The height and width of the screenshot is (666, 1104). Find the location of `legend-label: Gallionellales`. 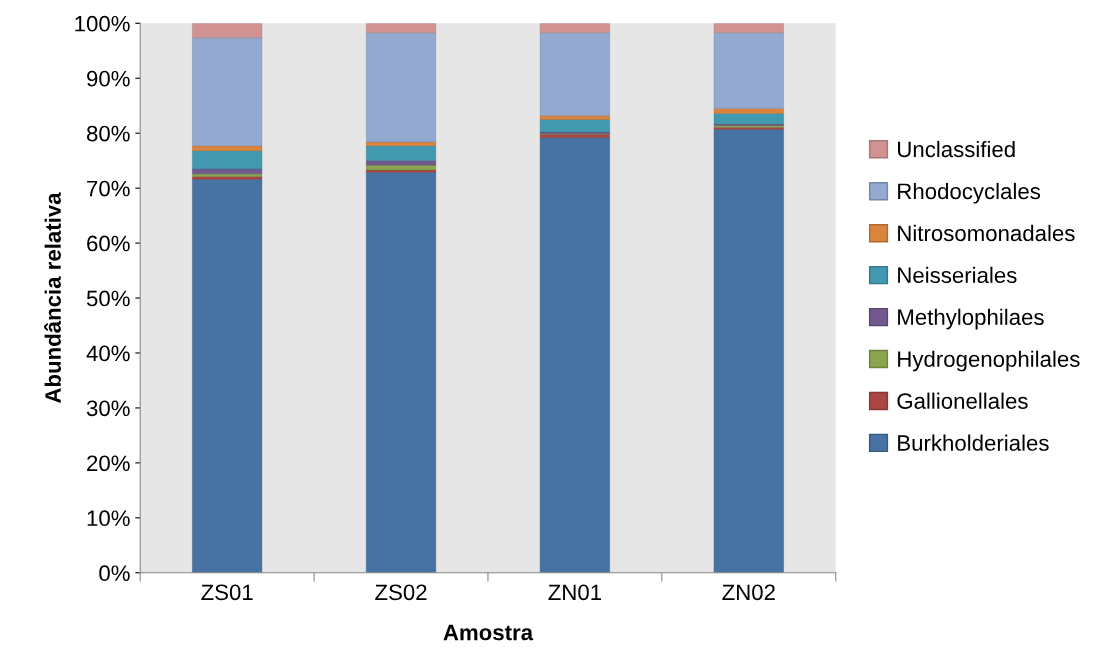

legend-label: Gallionellales is located at coordinates (962, 400).